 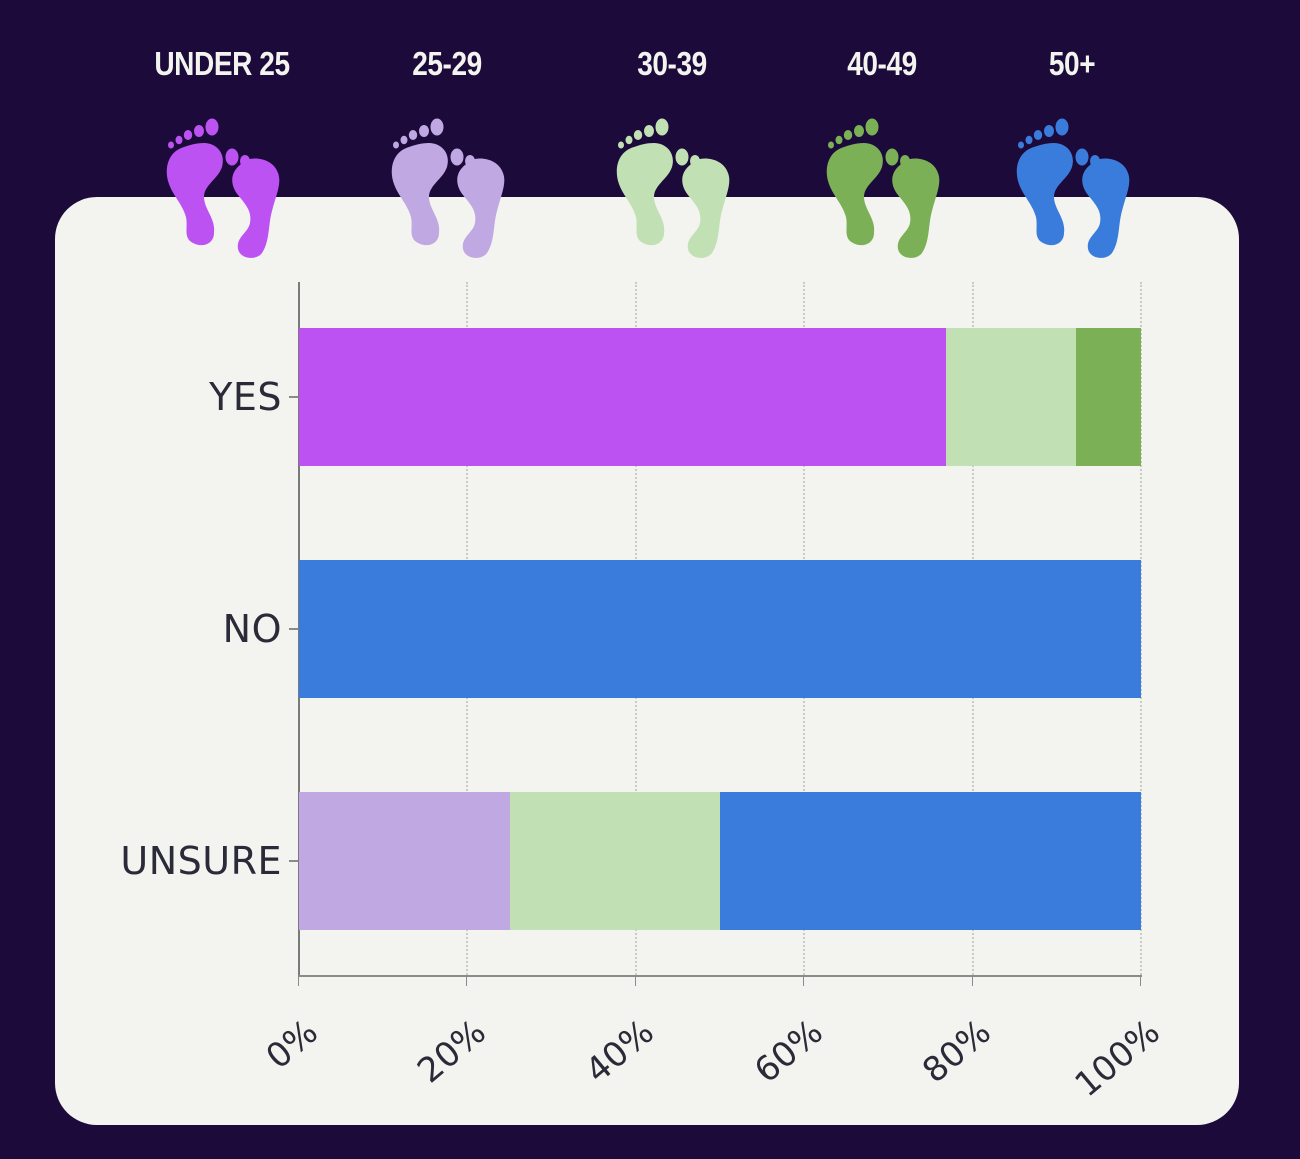 I want to click on legend-label: 25-29, so click(x=447, y=63).